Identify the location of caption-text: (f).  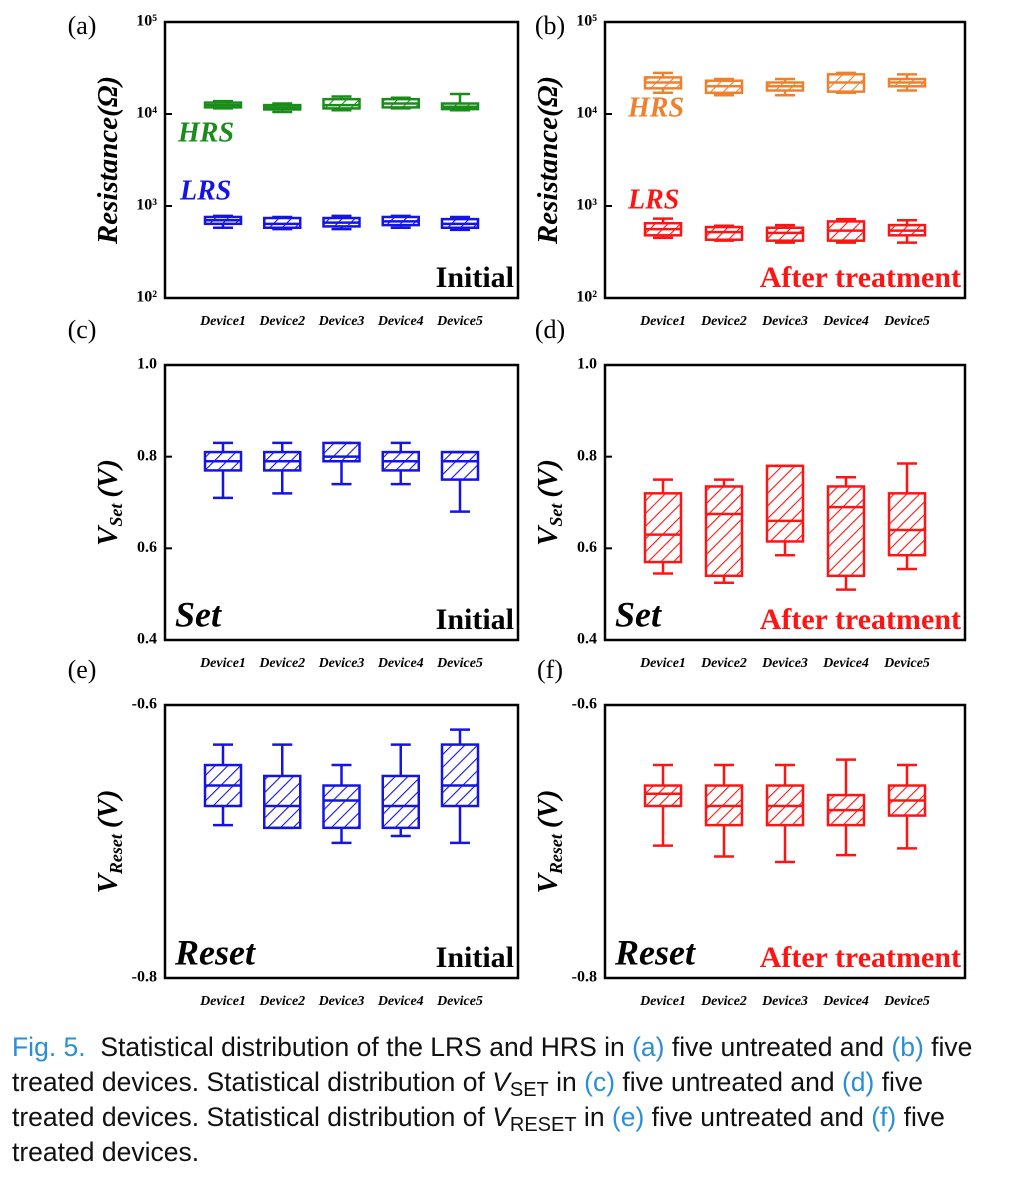
(884, 1117).